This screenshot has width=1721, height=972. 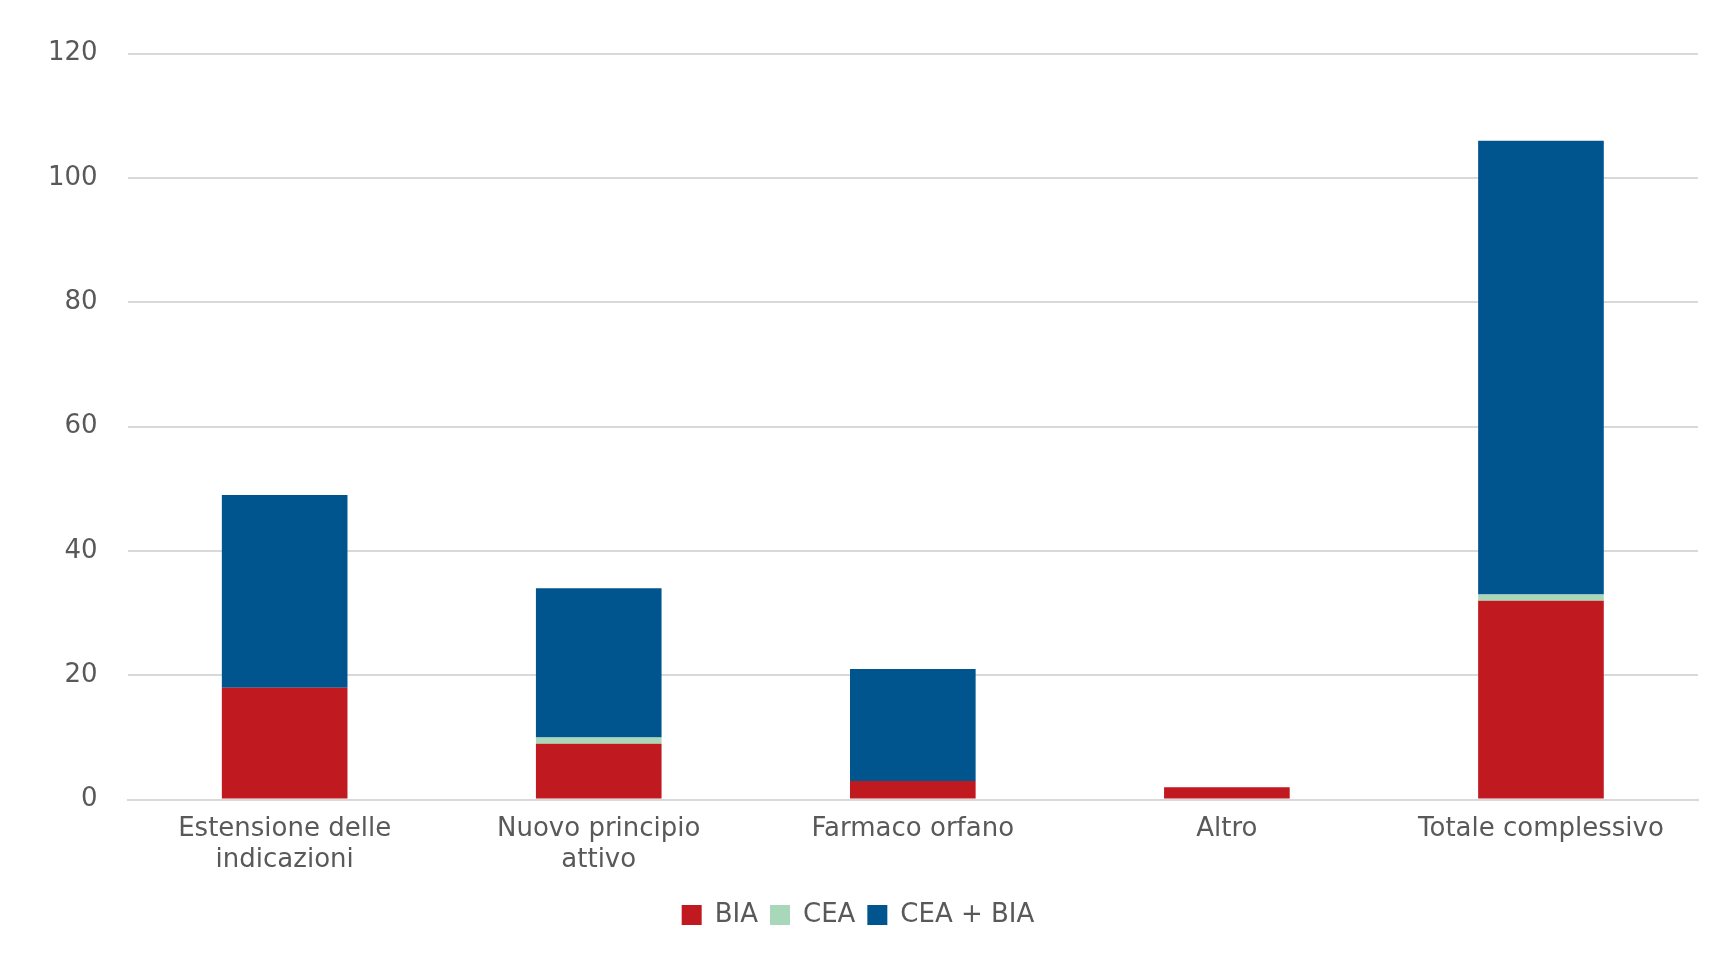 What do you see at coordinates (72, 175) in the screenshot?
I see `y-tick-label: 100` at bounding box center [72, 175].